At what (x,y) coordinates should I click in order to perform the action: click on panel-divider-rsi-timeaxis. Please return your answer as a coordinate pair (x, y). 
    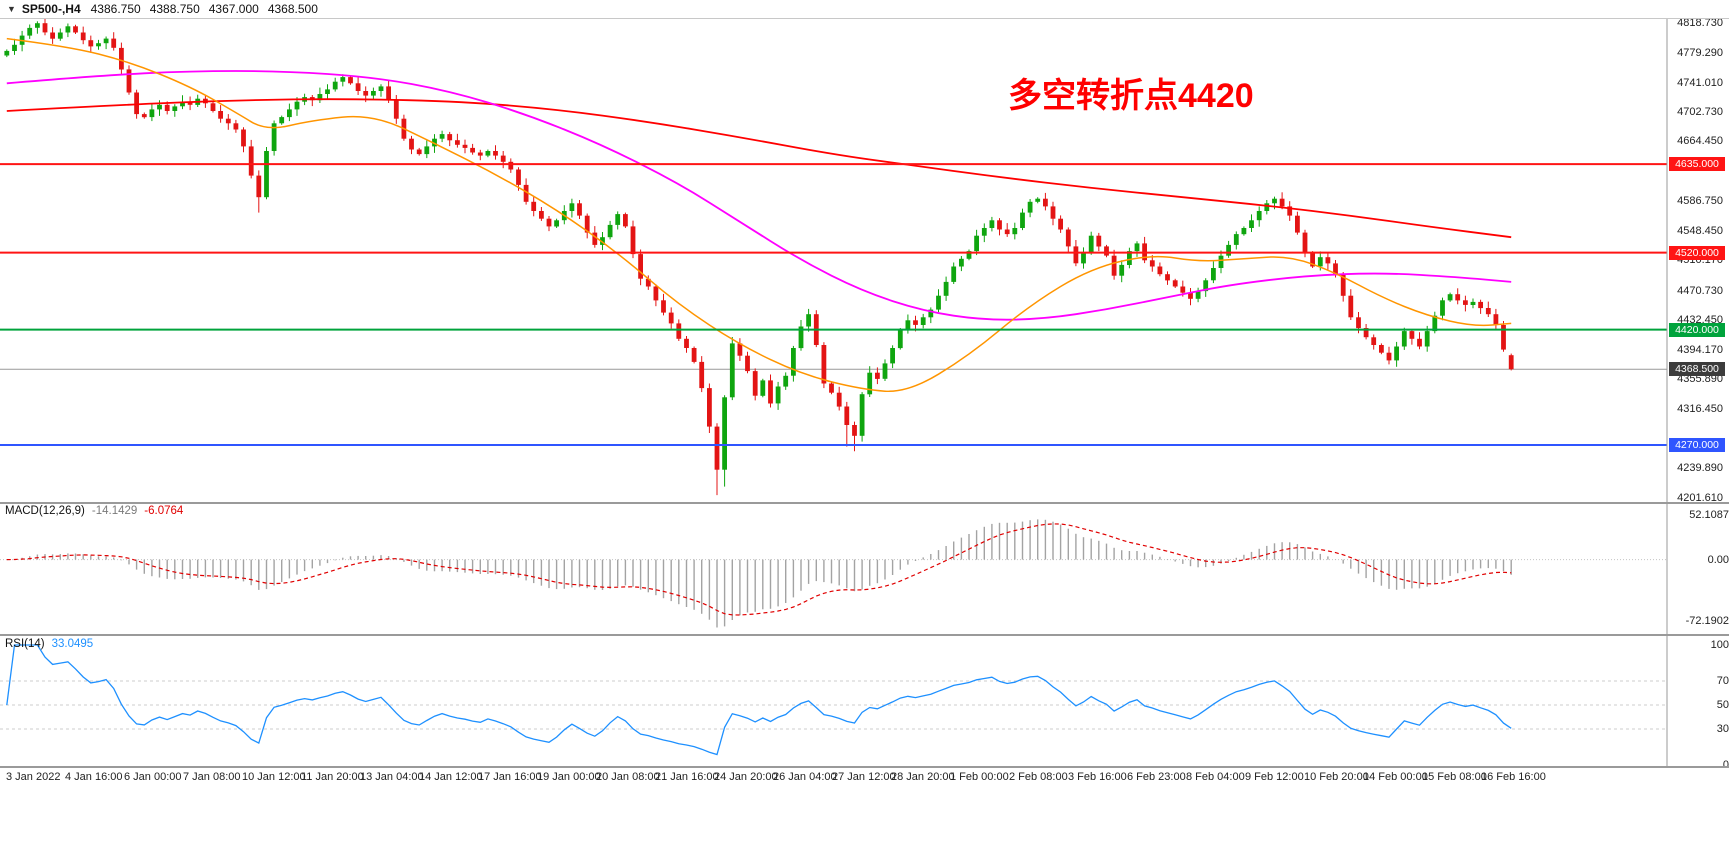
    Looking at the image, I should click on (864, 767).